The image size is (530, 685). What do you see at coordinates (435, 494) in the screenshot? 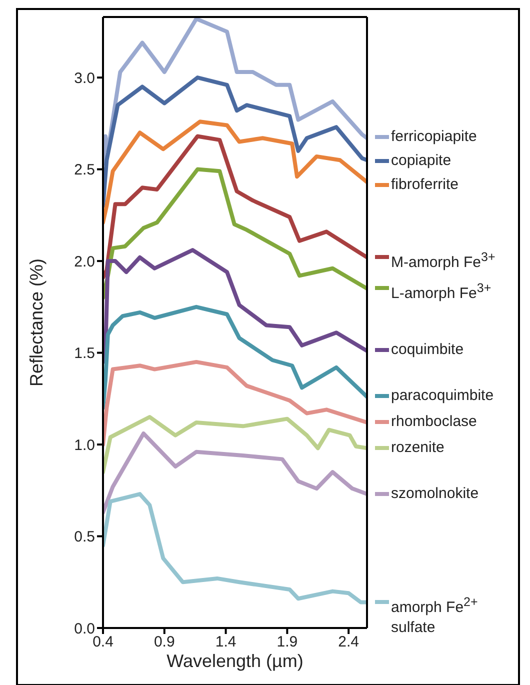
I see `legend-label: szomolnokite` at bounding box center [435, 494].